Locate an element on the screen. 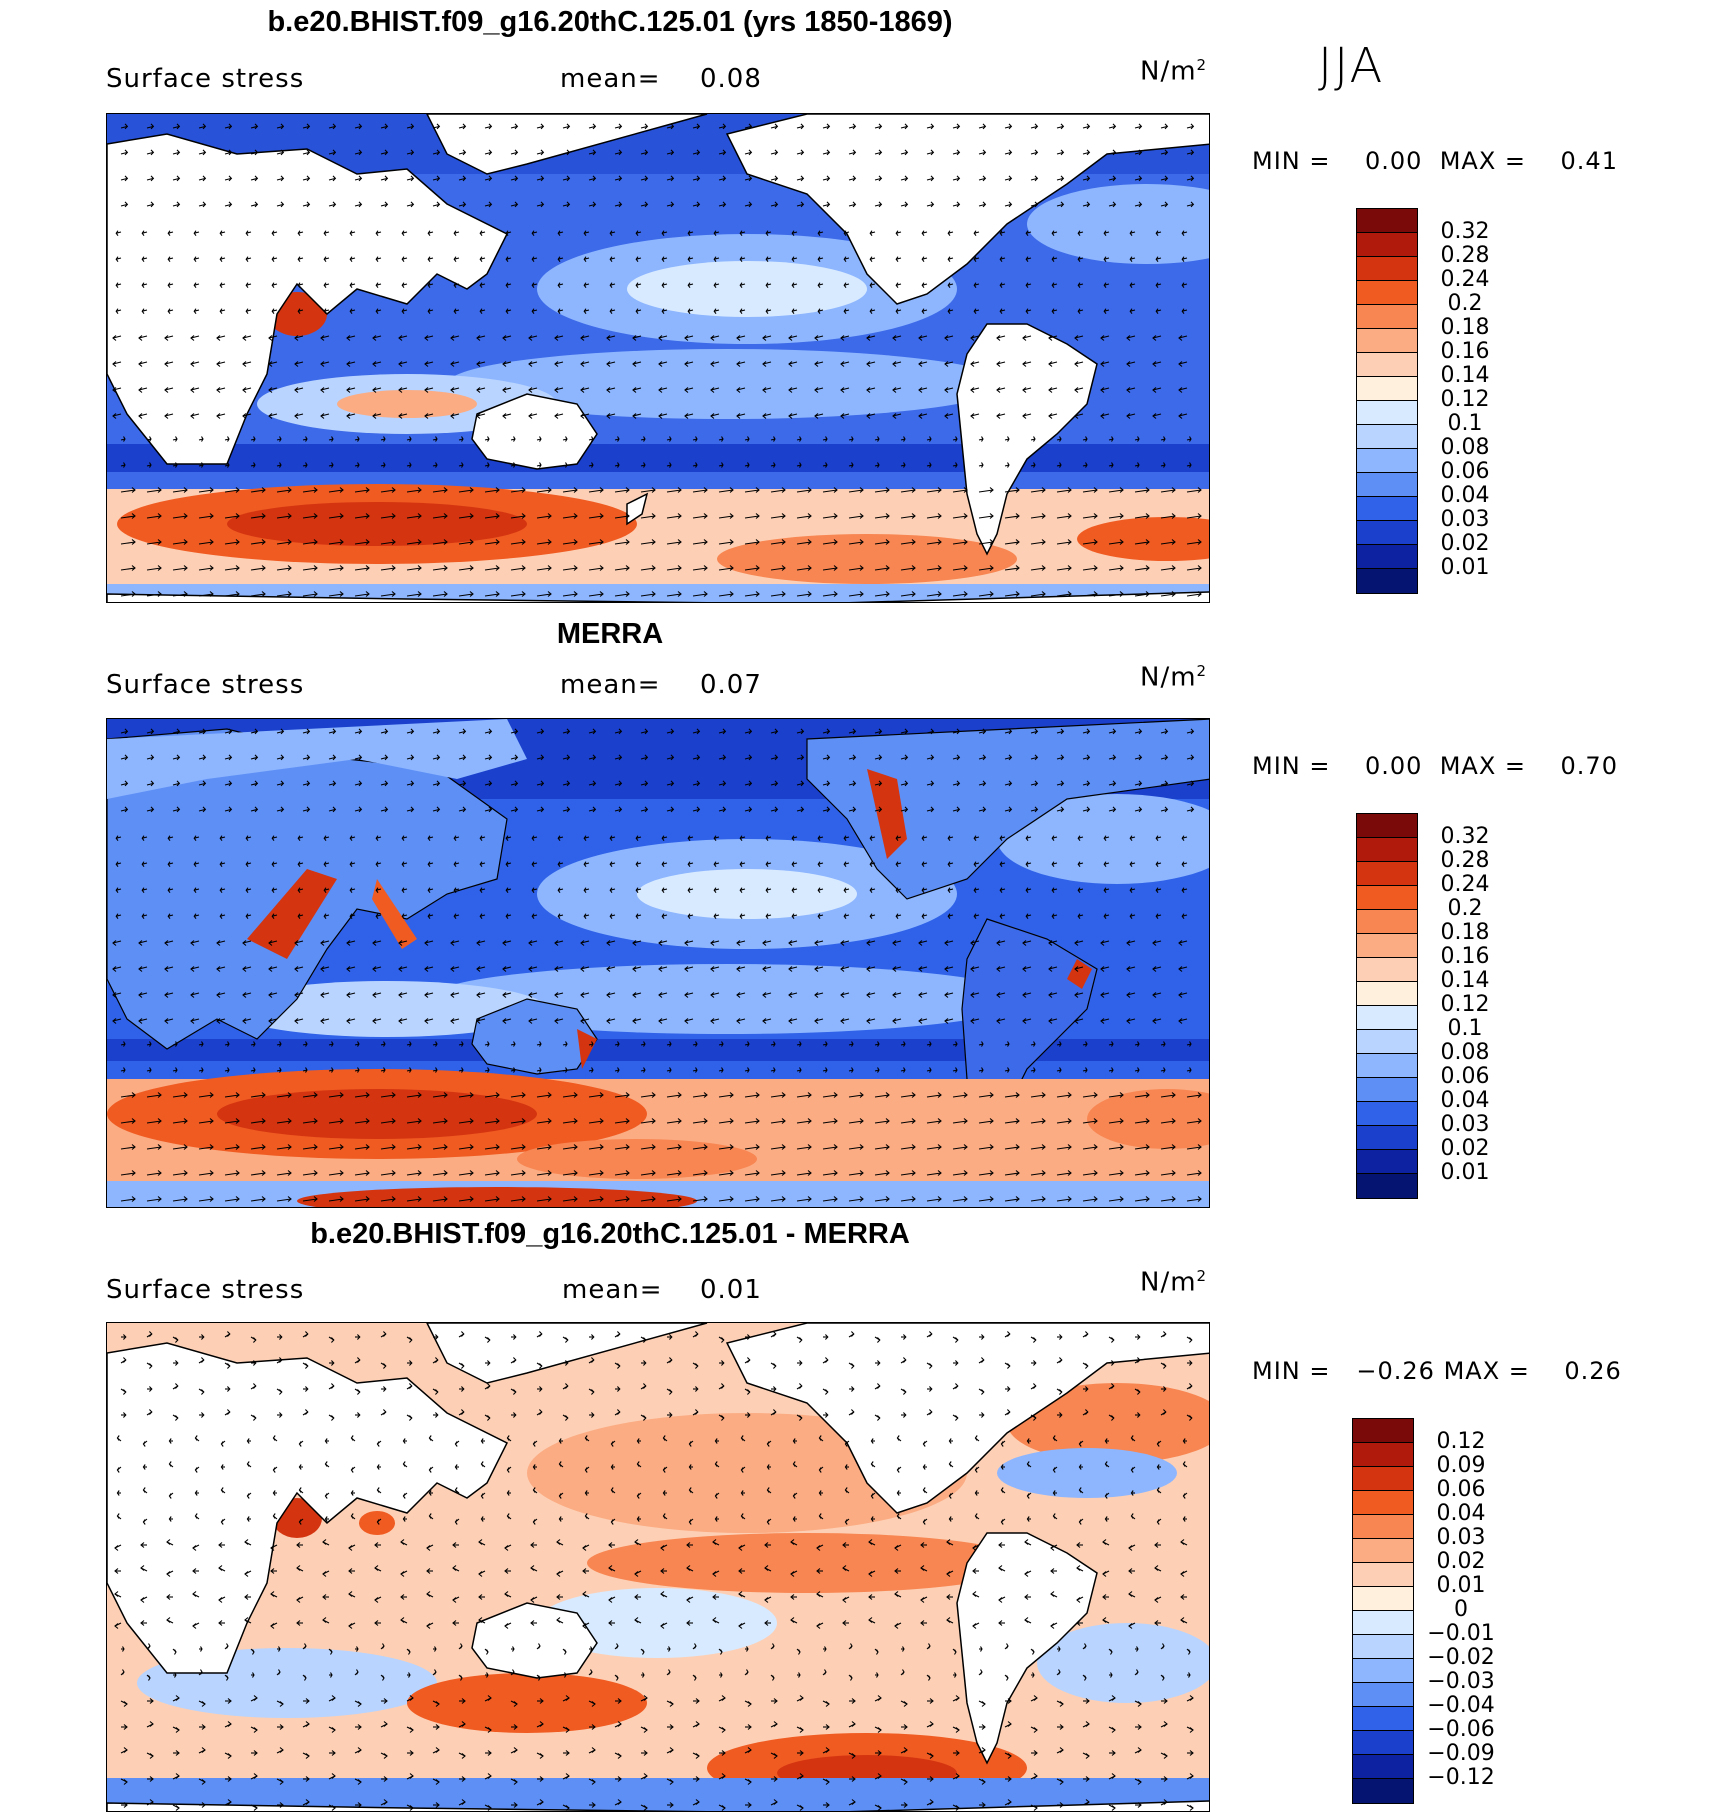 The width and height of the screenshot is (1710, 1815). colorbar-tick-label: 0.09 is located at coordinates (1461, 1465).